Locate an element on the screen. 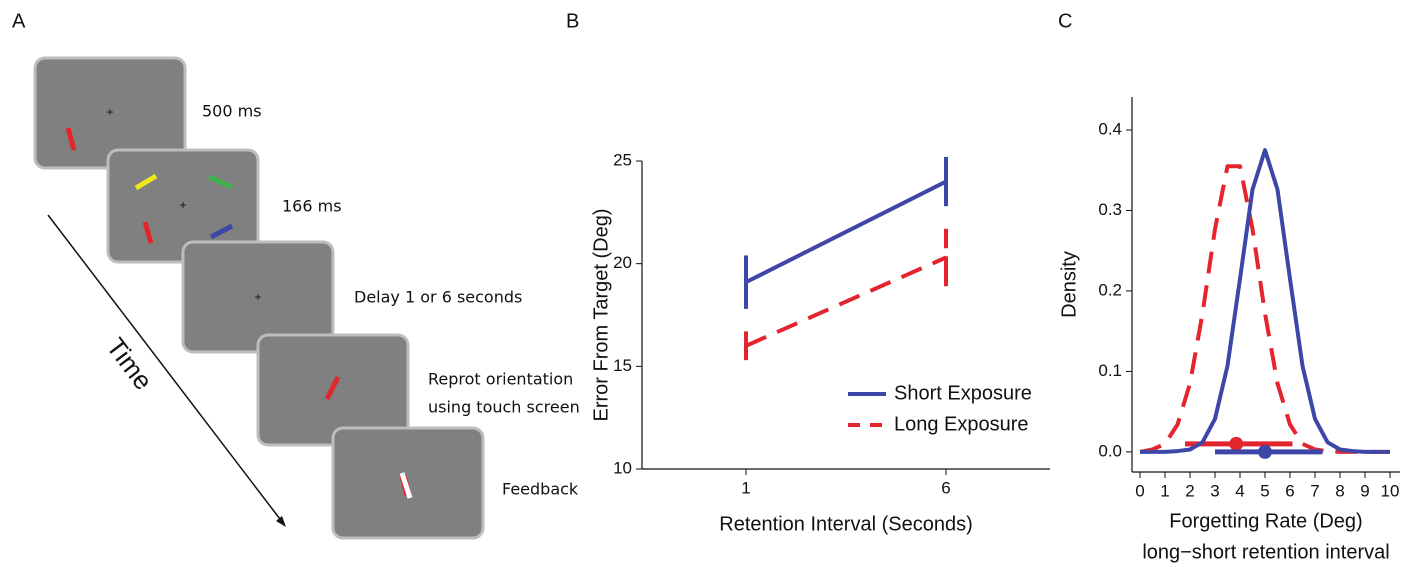  time-label: Time is located at coordinates (130, 363).